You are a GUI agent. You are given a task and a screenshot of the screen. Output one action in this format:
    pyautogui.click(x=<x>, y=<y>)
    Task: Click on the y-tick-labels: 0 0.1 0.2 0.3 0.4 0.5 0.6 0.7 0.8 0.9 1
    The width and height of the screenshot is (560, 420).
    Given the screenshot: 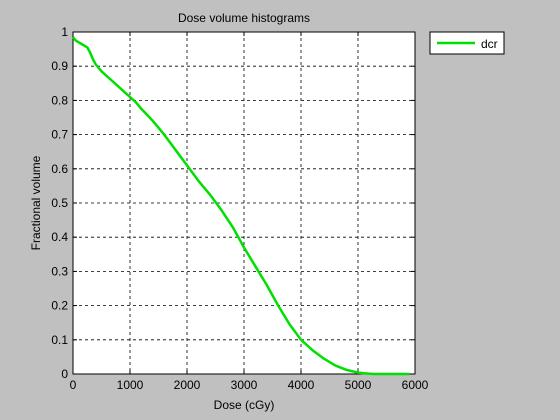 What is the action you would take?
    pyautogui.click(x=59, y=203)
    